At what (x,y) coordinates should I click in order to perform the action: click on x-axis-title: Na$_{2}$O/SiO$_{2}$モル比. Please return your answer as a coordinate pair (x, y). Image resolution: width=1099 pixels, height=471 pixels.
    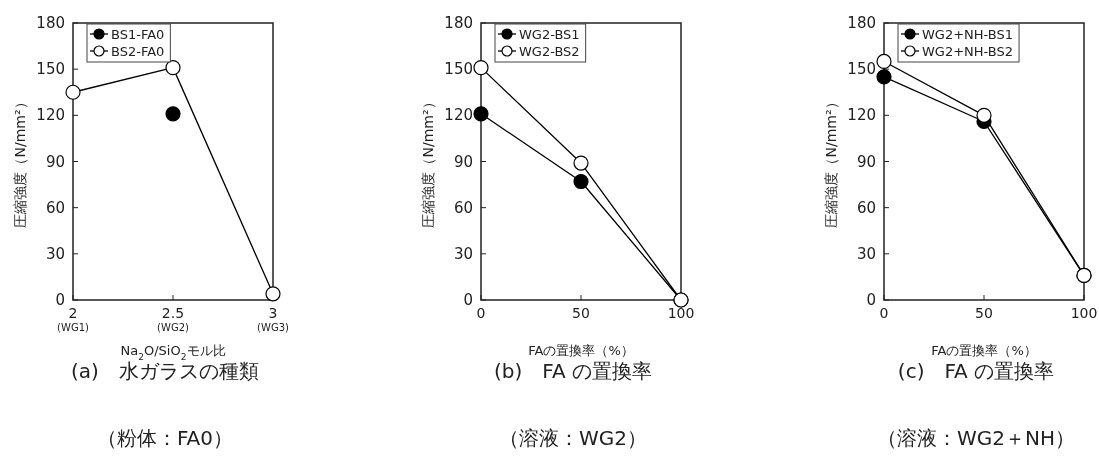
    Looking at the image, I should click on (173, 352).